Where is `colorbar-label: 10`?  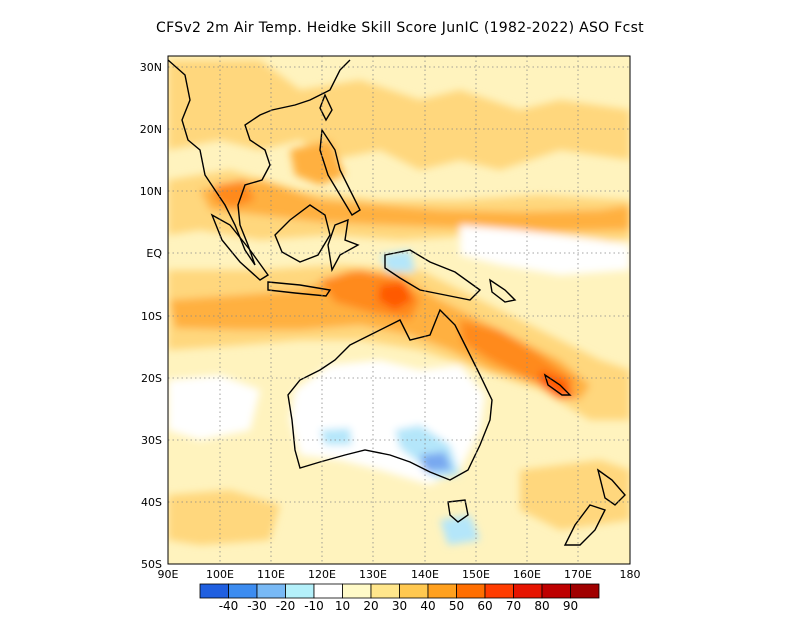
colorbar-label: 10 is located at coordinates (342, 606).